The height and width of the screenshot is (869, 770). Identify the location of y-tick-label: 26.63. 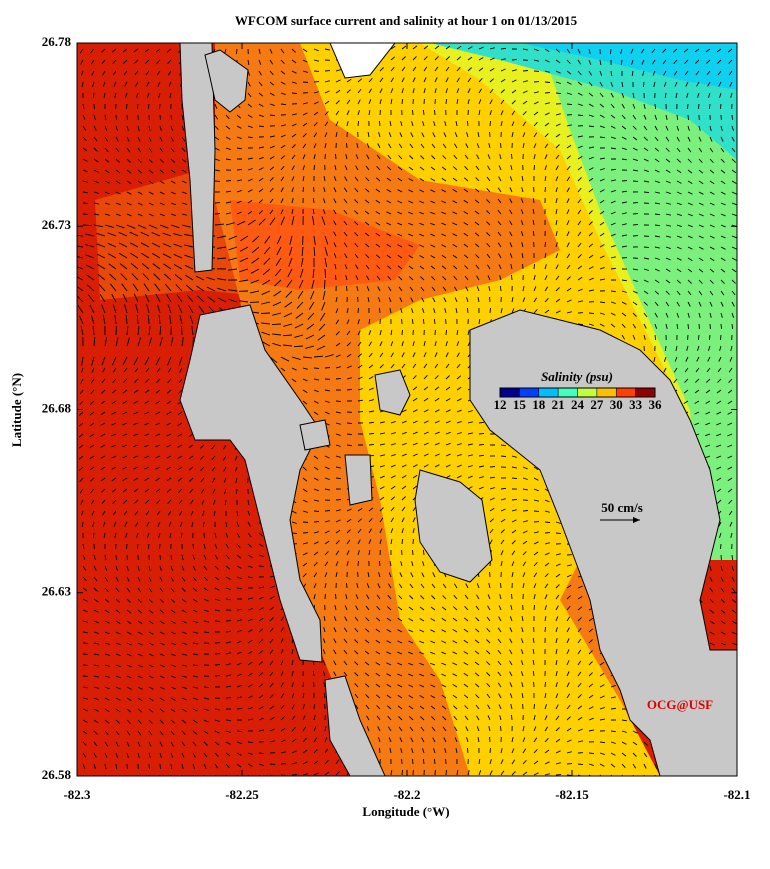
(57, 591).